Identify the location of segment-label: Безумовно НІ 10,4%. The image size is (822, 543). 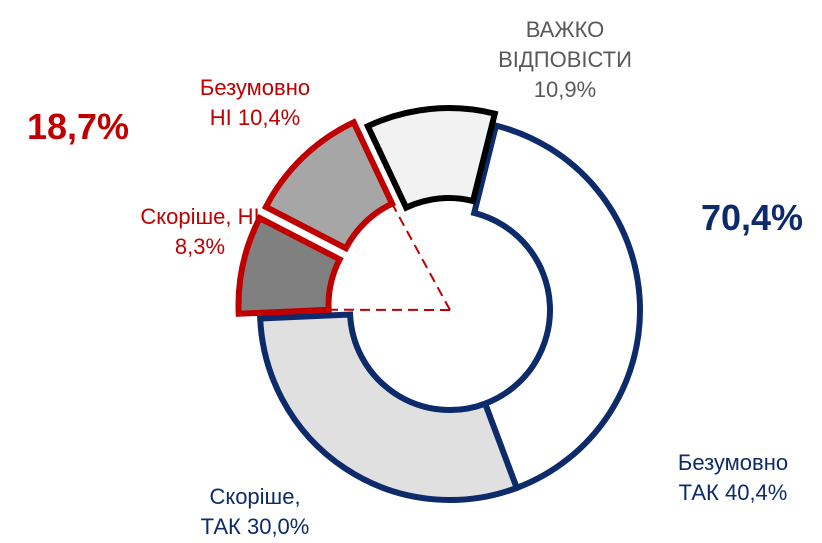
(255, 103).